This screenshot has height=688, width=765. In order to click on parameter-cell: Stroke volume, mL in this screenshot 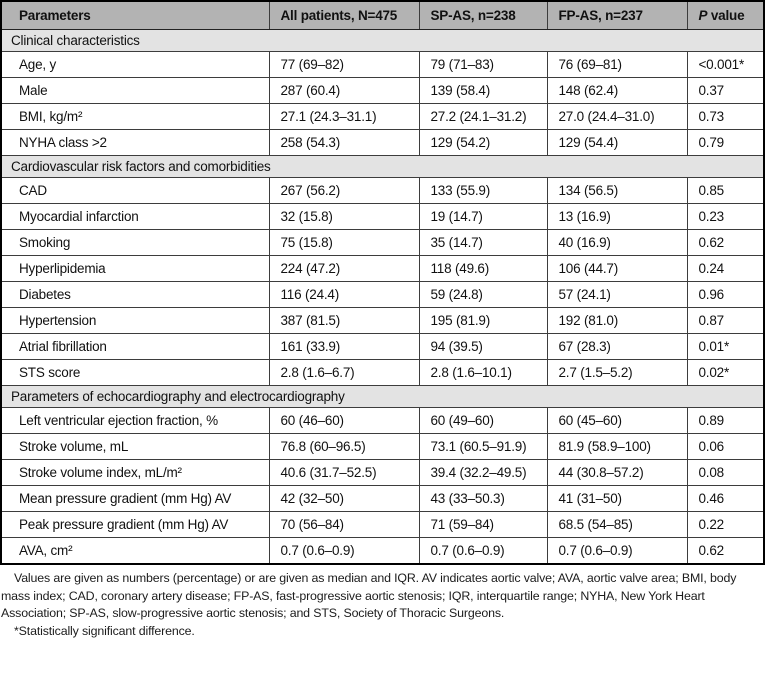, I will do `click(135, 446)`.